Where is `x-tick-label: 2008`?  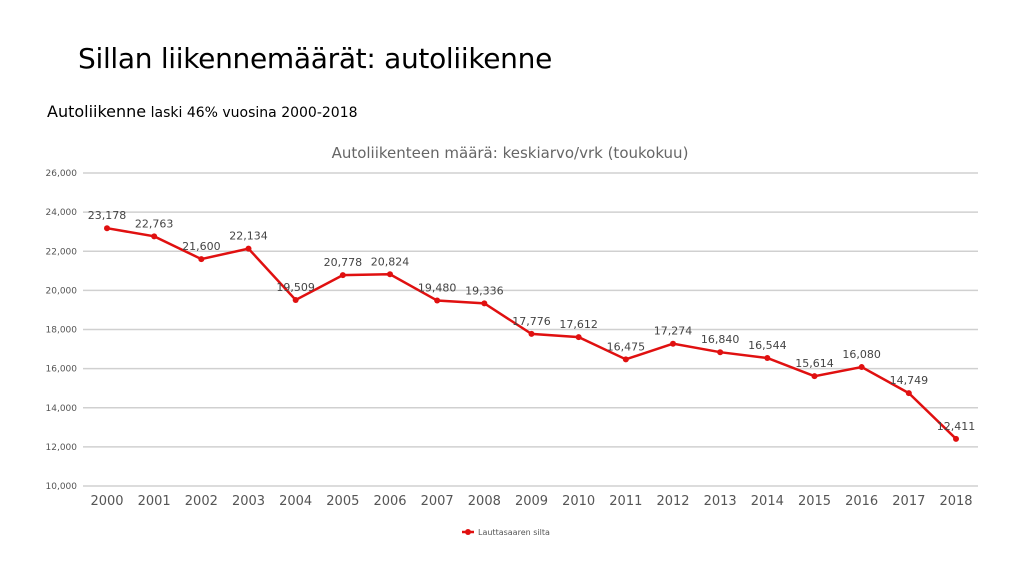
x-tick-label: 2008 is located at coordinates (484, 501).